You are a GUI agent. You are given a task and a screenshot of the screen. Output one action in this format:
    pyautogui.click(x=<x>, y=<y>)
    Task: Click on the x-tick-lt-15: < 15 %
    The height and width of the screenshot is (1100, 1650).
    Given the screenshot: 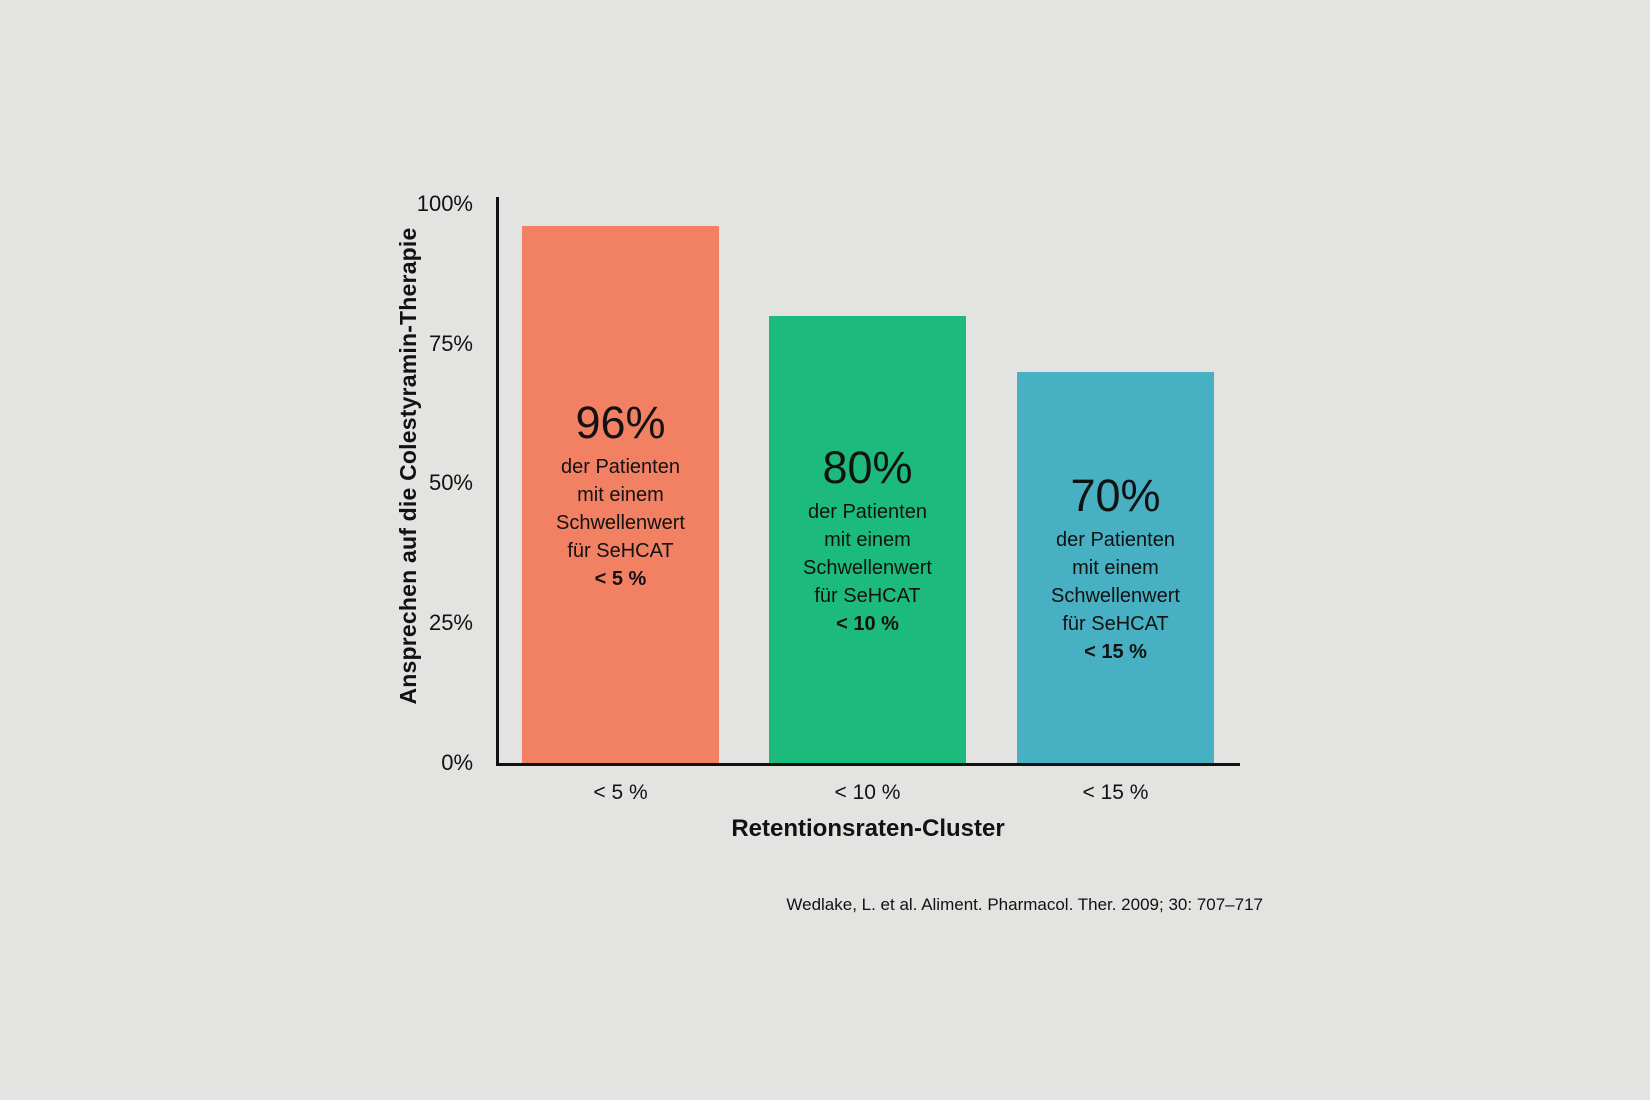 What is the action you would take?
    pyautogui.click(x=1115, y=792)
    